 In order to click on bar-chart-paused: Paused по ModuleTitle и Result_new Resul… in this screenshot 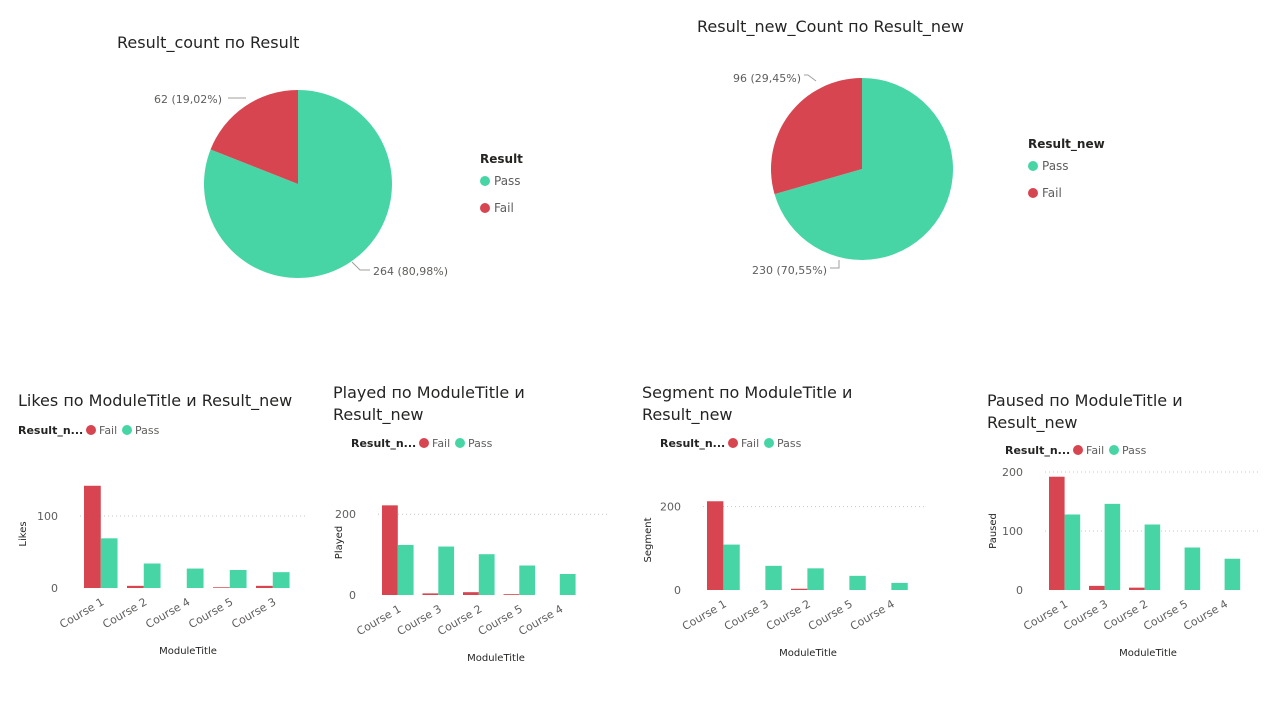, I will do `click(1125, 530)`.